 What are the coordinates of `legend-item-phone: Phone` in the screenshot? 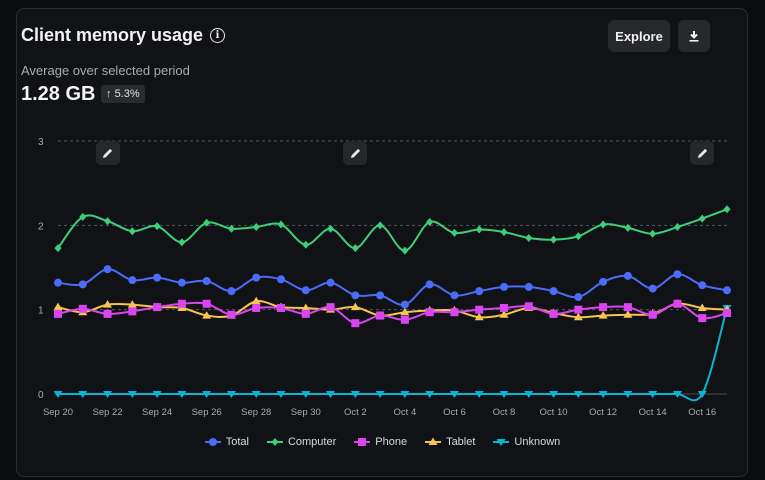 It's located at (380, 442).